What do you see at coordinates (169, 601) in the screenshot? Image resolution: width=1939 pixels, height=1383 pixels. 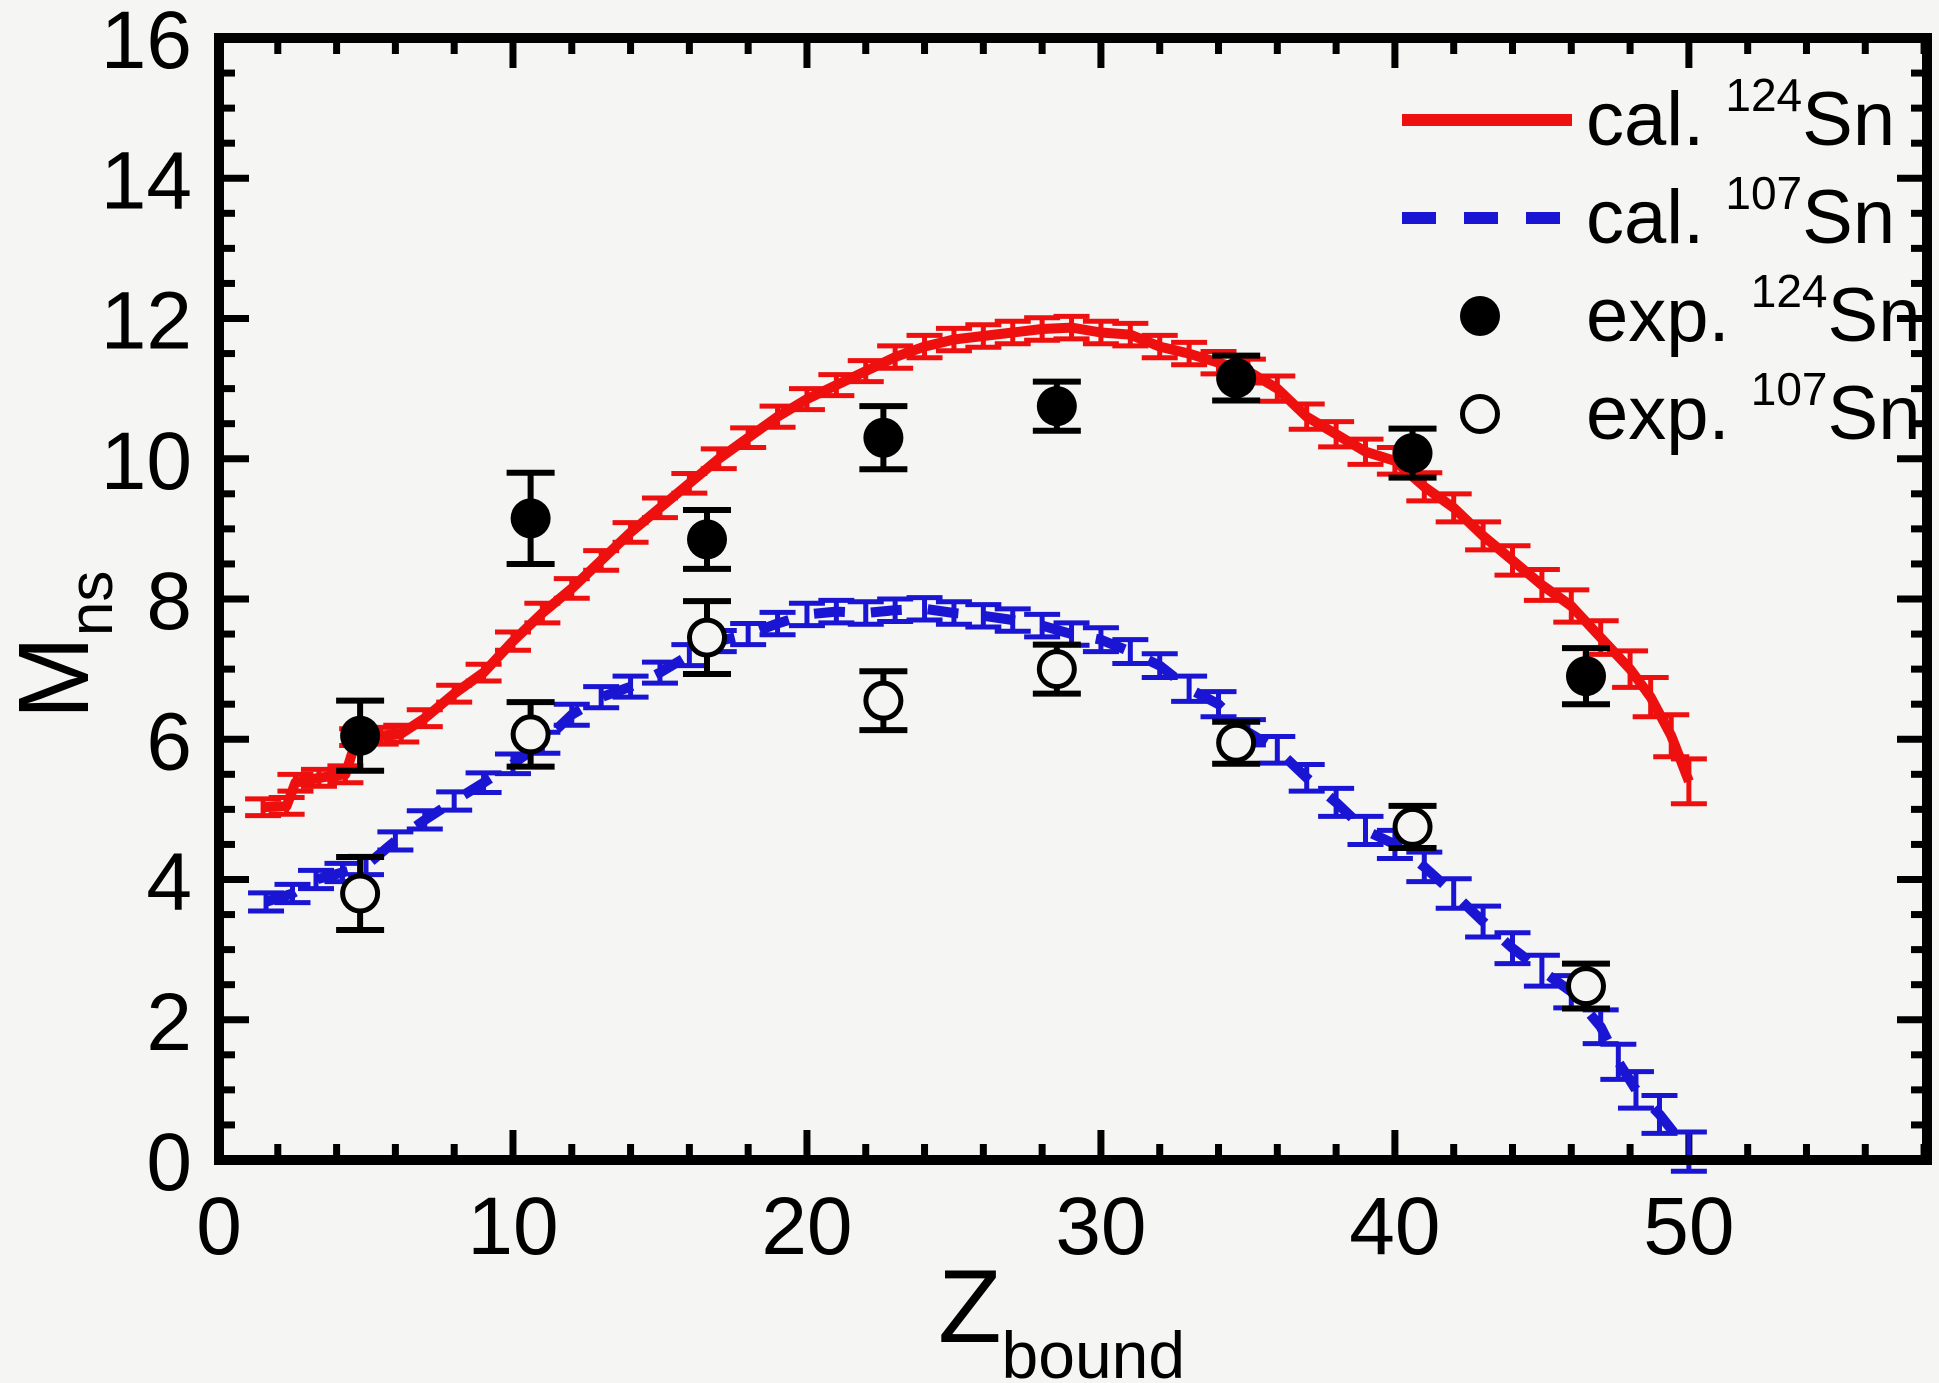 I see `y-tick-label: 8` at bounding box center [169, 601].